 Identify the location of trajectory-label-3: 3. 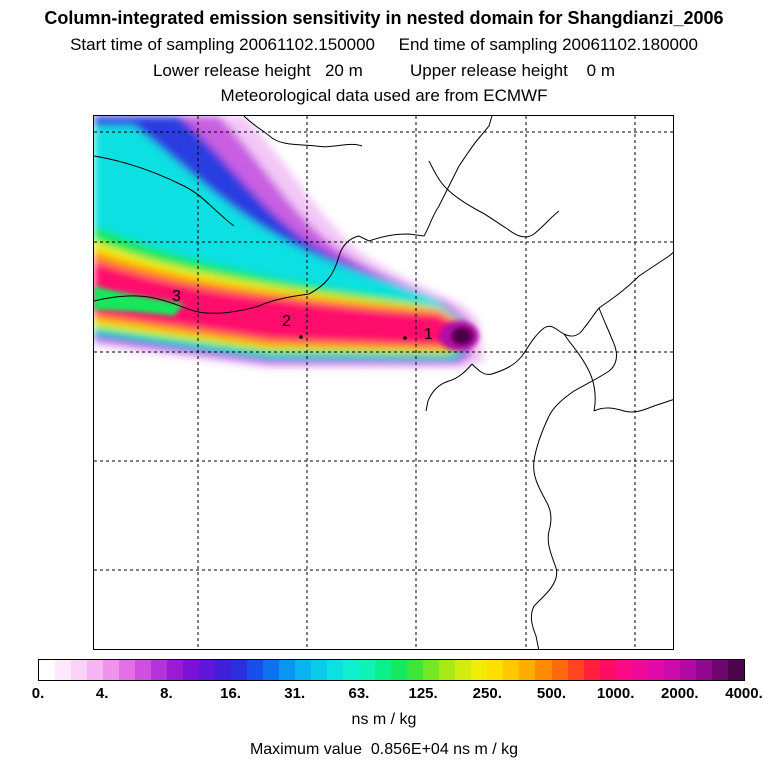
(176, 296).